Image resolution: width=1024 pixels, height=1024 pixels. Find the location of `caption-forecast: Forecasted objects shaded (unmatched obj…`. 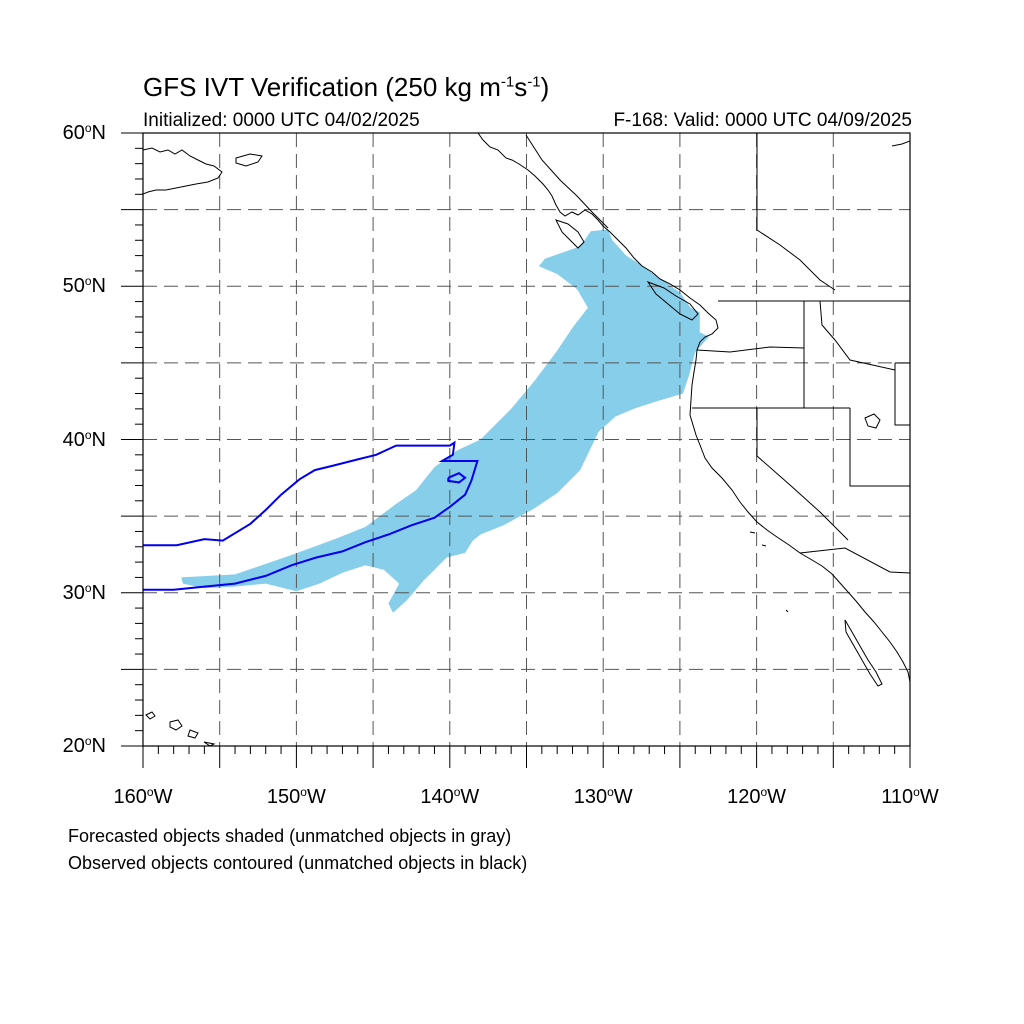

caption-forecast: Forecasted objects shaded (unmatched obj… is located at coordinates (290, 836).